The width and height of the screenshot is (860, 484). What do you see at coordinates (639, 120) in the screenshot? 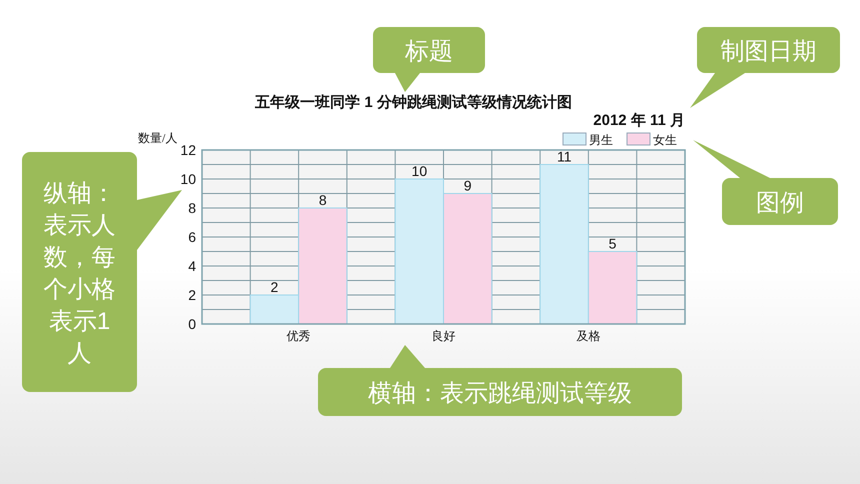
I see `chart-subtitle: 2012 年 11 月` at bounding box center [639, 120].